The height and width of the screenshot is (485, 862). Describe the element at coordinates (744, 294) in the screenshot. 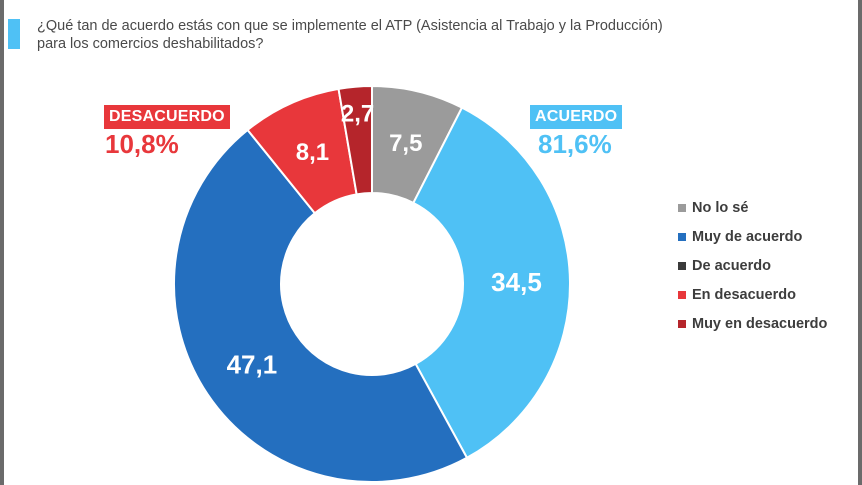

I see `legend-label-3: En desacuerdo` at that location.